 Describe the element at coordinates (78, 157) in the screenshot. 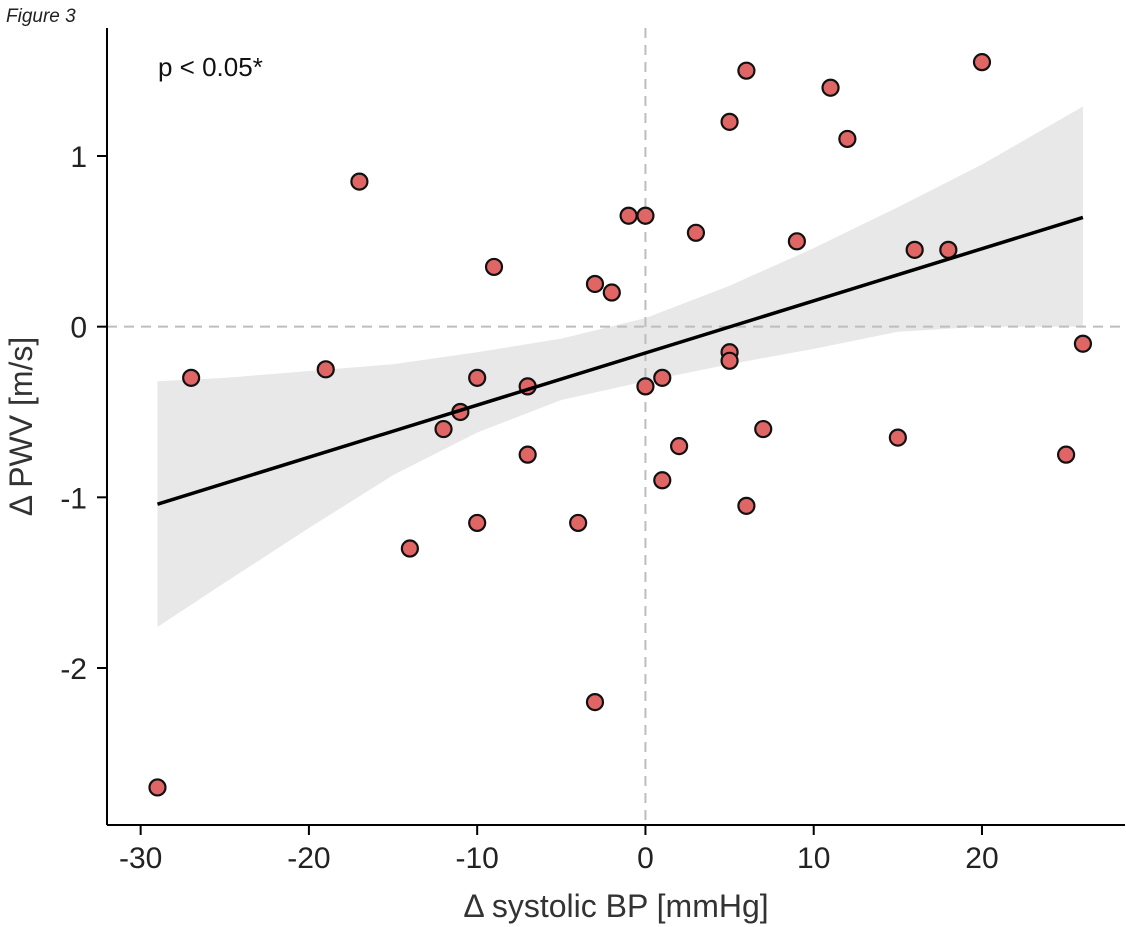

I see `y-tick-label: 1` at that location.